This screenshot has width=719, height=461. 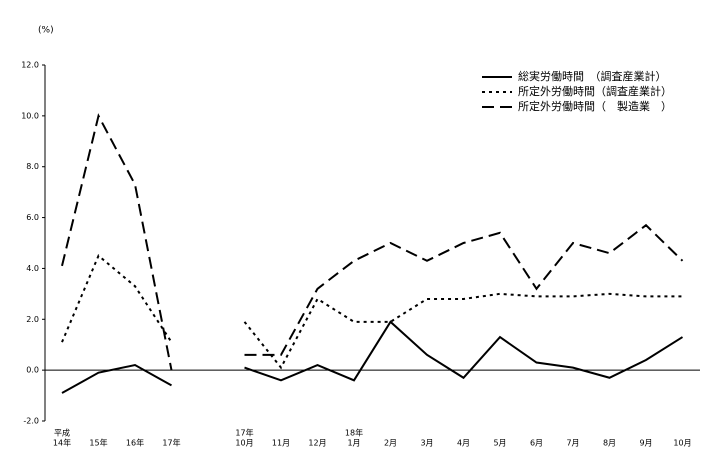 I want to click on x-tick-label: 18年, so click(x=354, y=433).